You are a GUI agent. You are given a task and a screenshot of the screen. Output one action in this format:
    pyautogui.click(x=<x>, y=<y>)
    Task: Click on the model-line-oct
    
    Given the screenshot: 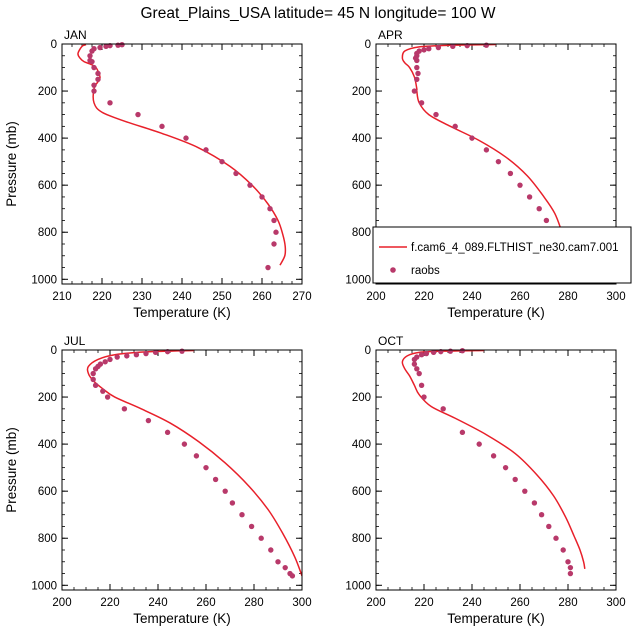 What is the action you would take?
    pyautogui.click(x=493, y=459)
    